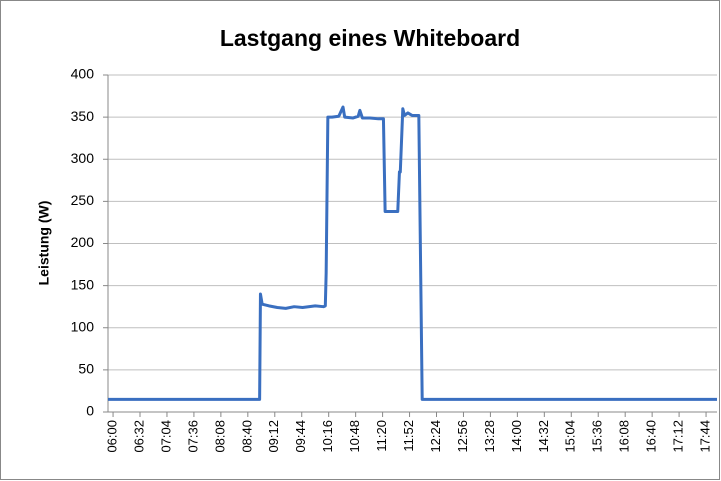 The image size is (721, 481). Describe the element at coordinates (327, 436) in the screenshot. I see `x-tick-label: 10:16` at that location.